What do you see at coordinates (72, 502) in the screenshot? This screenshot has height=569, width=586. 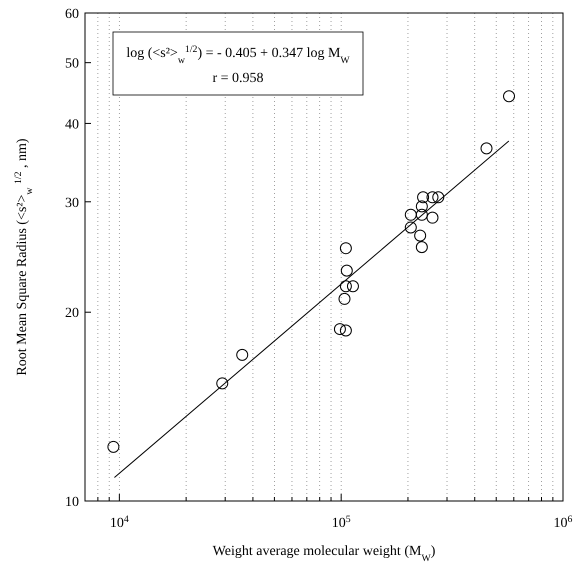 I see `y-tick-label: 10` at bounding box center [72, 502].